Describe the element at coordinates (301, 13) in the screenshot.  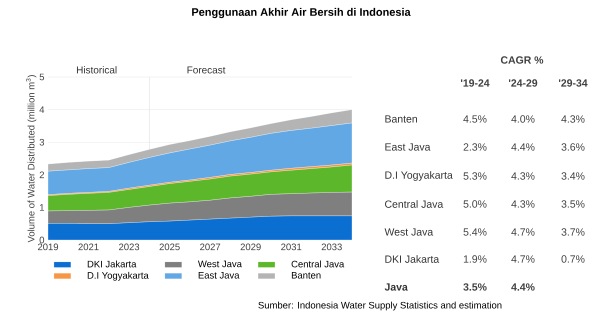
I see `chart-title: Penggunaan Akhir Air Bersih di Indonesia` at that location.